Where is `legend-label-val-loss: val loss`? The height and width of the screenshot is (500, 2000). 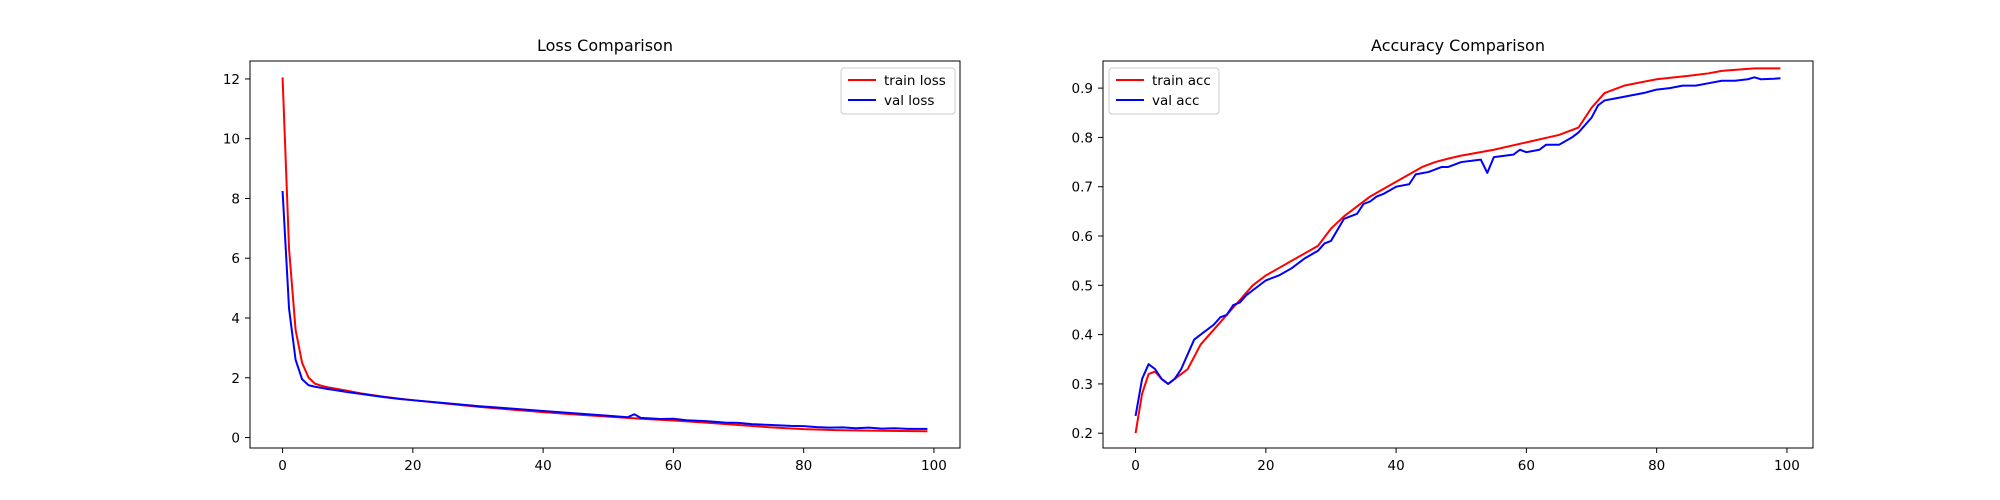 legend-label-val-loss: val loss is located at coordinates (909, 101).